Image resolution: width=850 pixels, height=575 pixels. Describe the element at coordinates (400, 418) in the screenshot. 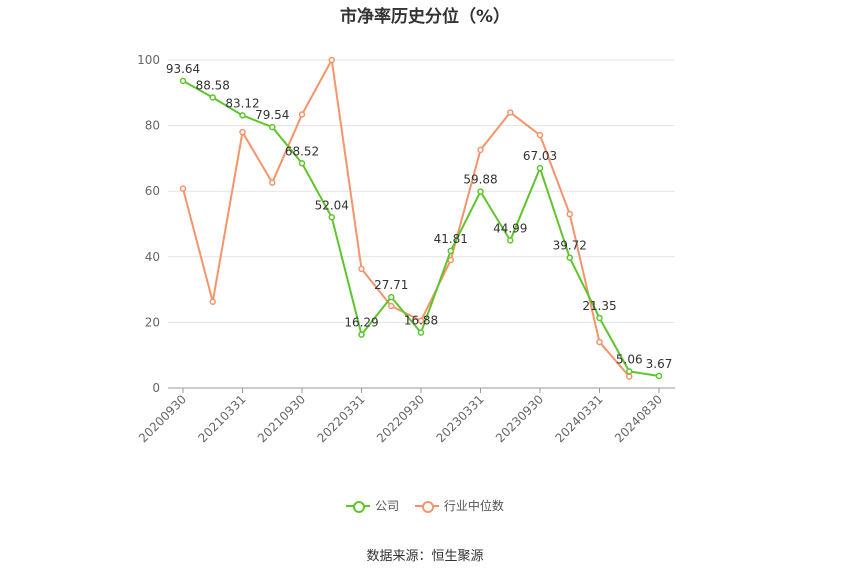

I see `x-tick-label: 20220930` at that location.